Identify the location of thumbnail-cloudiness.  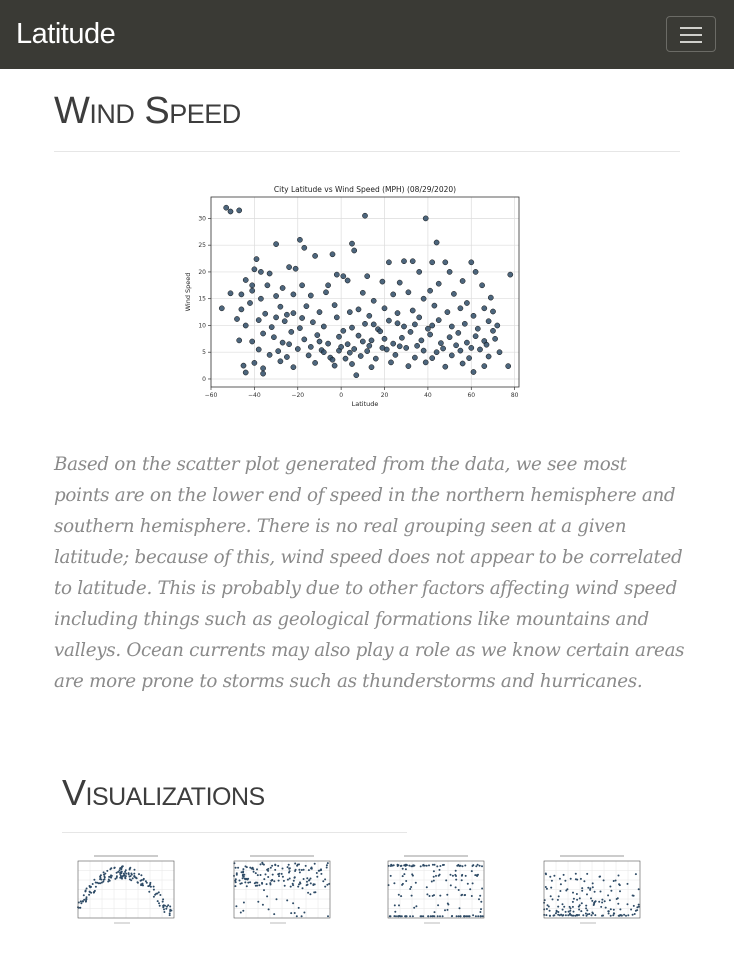
(432, 889).